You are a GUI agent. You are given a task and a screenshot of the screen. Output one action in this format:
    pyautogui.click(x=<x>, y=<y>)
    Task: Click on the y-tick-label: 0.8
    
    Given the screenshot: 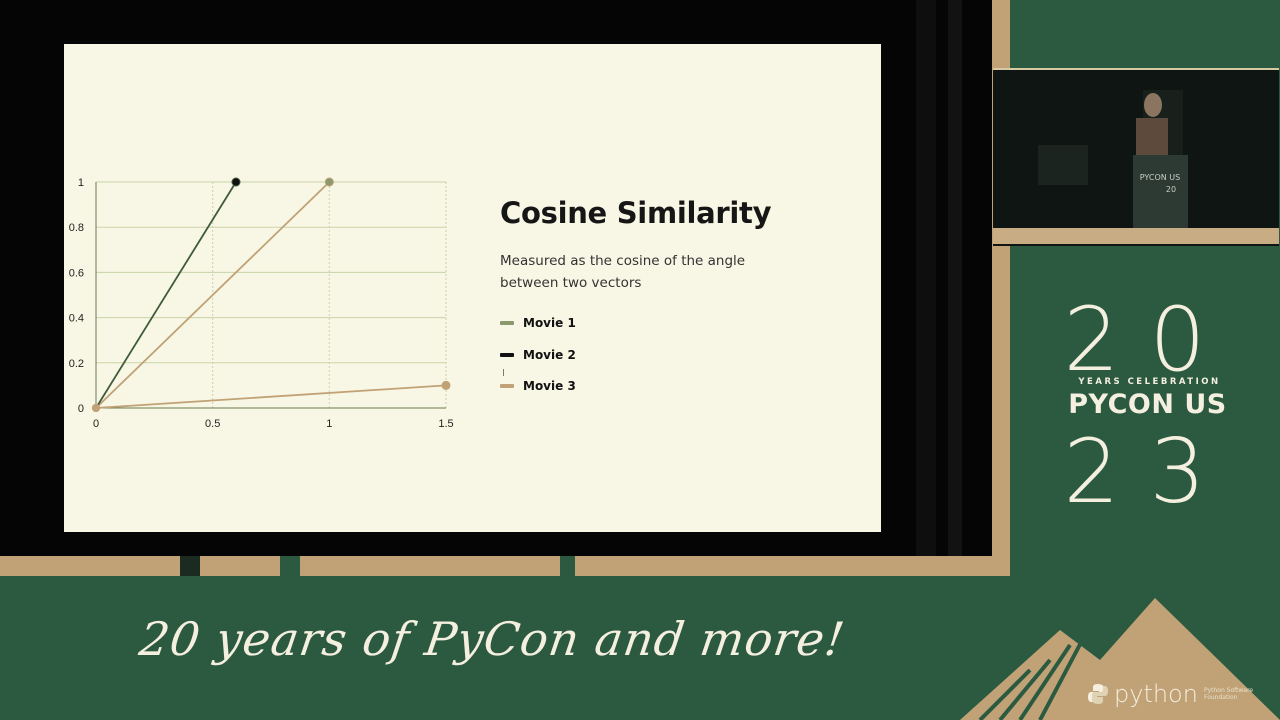 What is the action you would take?
    pyautogui.click(x=76, y=228)
    